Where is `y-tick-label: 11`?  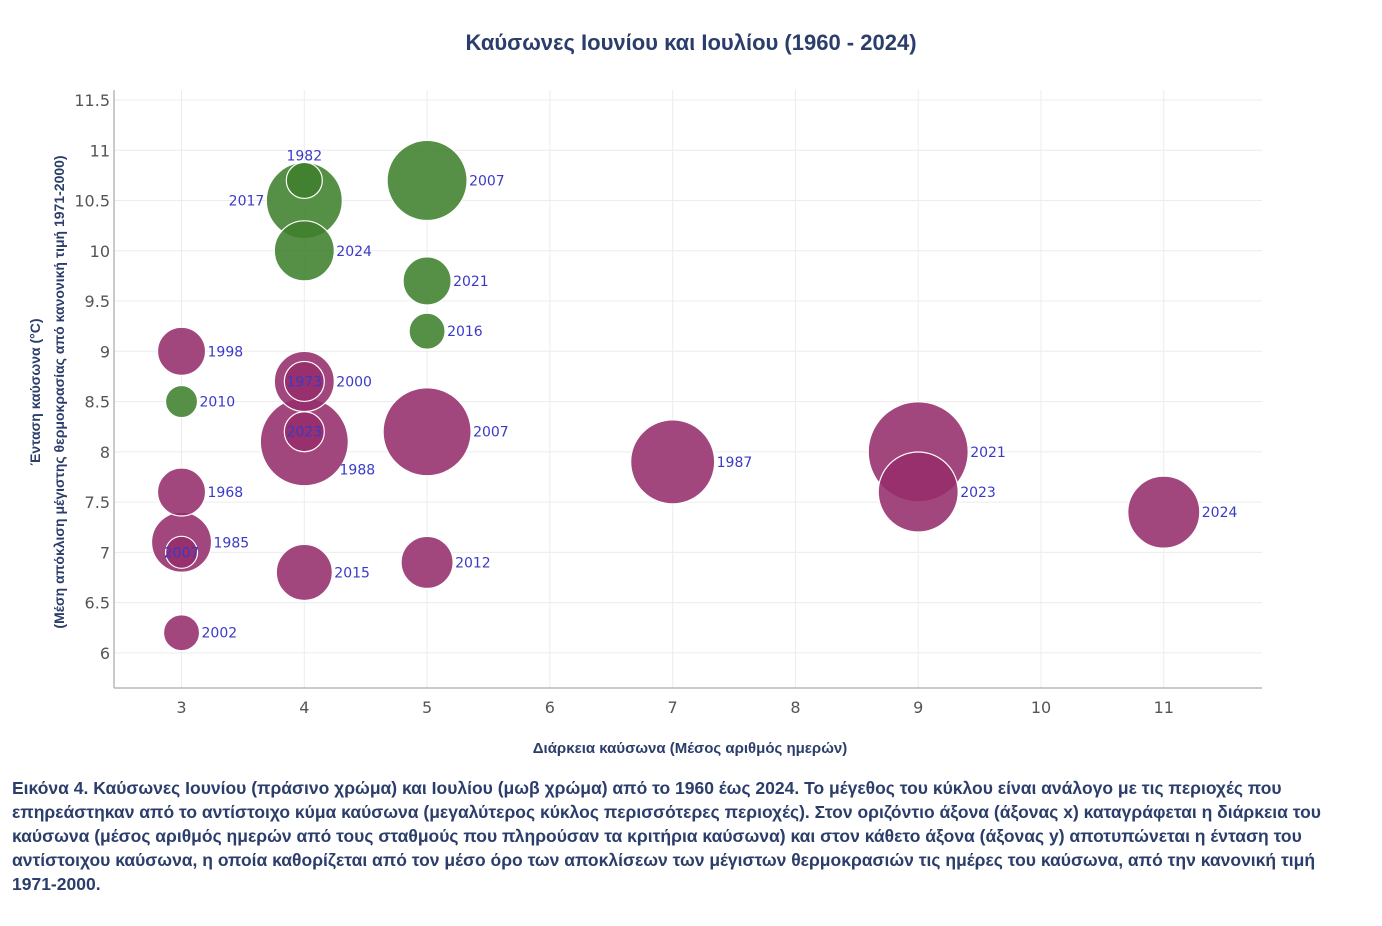
y-tick-label: 11 is located at coordinates (100, 150).